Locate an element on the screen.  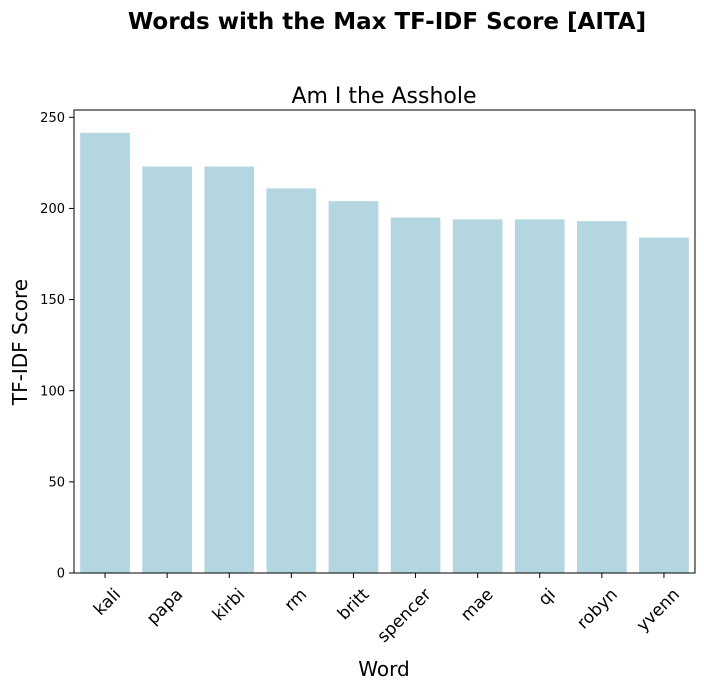
bar-yvenn is located at coordinates (664, 405).